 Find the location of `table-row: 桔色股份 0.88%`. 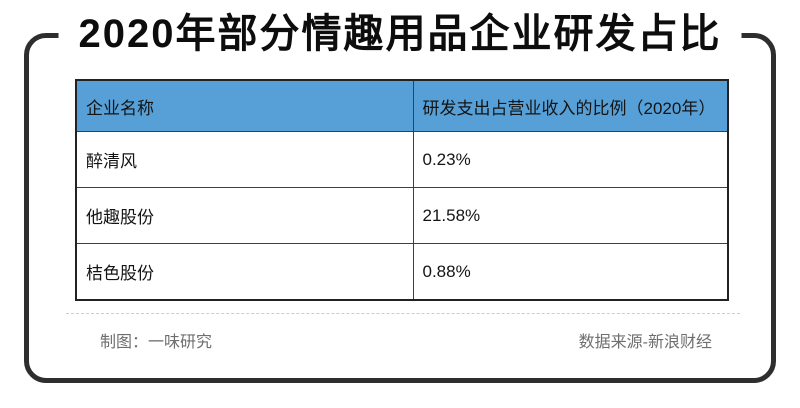

table-row: 桔色股份 0.88% is located at coordinates (402, 272).